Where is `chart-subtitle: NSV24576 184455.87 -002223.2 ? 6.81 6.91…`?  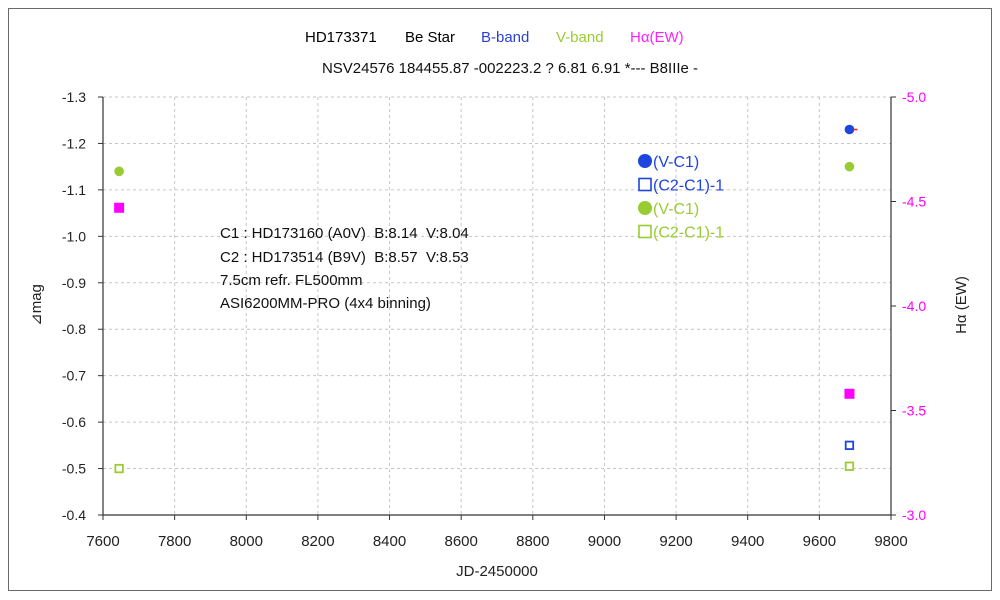 chart-subtitle: NSV24576 184455.87 -002223.2 ? 6.81 6.91… is located at coordinates (510, 68).